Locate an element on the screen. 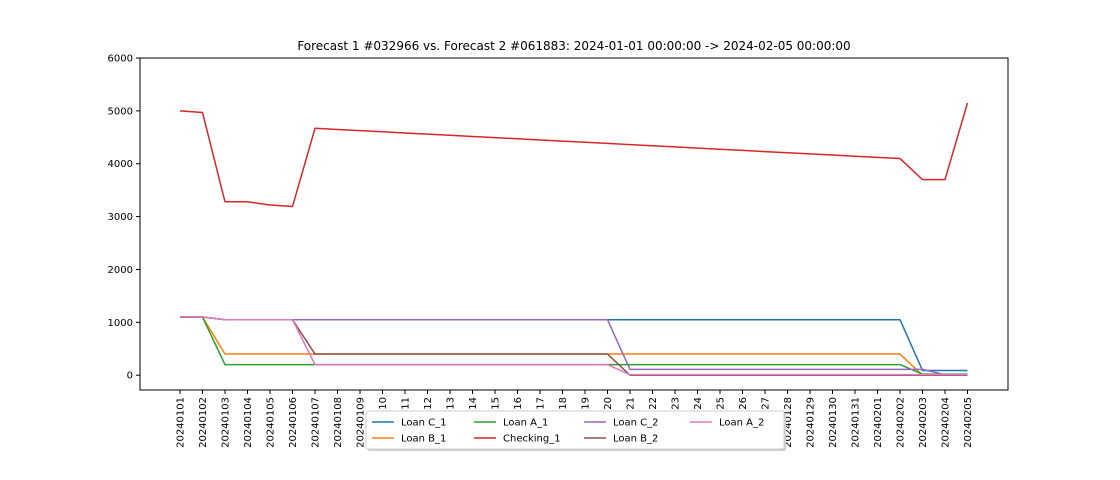  x-tick-label: 20240109 is located at coordinates (361, 422).